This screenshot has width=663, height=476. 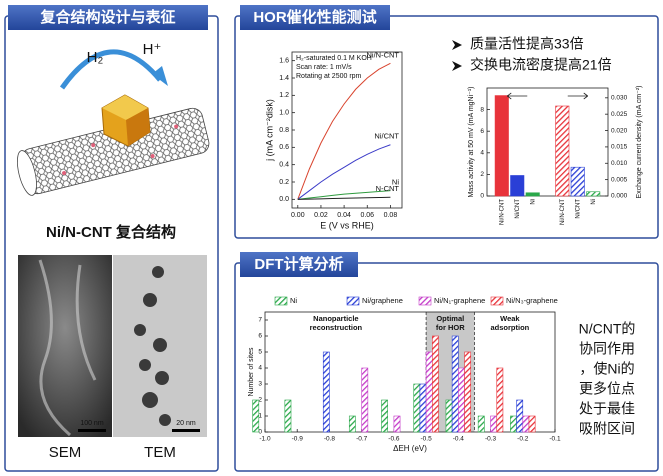 I want to click on y-tick-label: 1.0, so click(x=284, y=113).